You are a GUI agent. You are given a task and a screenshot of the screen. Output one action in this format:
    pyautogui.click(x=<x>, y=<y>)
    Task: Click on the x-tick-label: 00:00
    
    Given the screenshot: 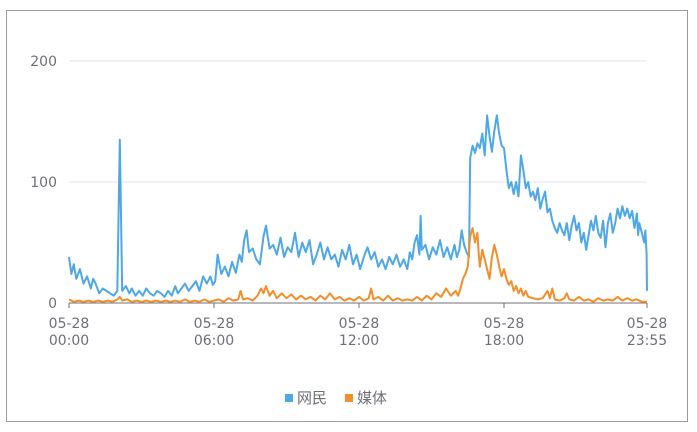 What is the action you would take?
    pyautogui.click(x=69, y=341)
    